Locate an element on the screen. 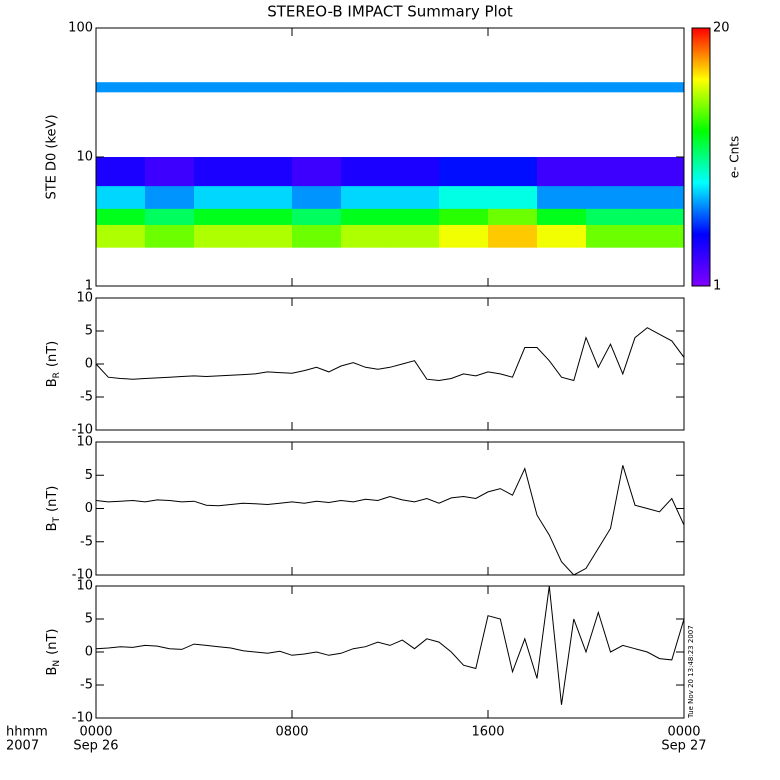 Image resolution: width=780 pixels, height=780 pixels. colorbar-tick-label: 1 is located at coordinates (717, 286).